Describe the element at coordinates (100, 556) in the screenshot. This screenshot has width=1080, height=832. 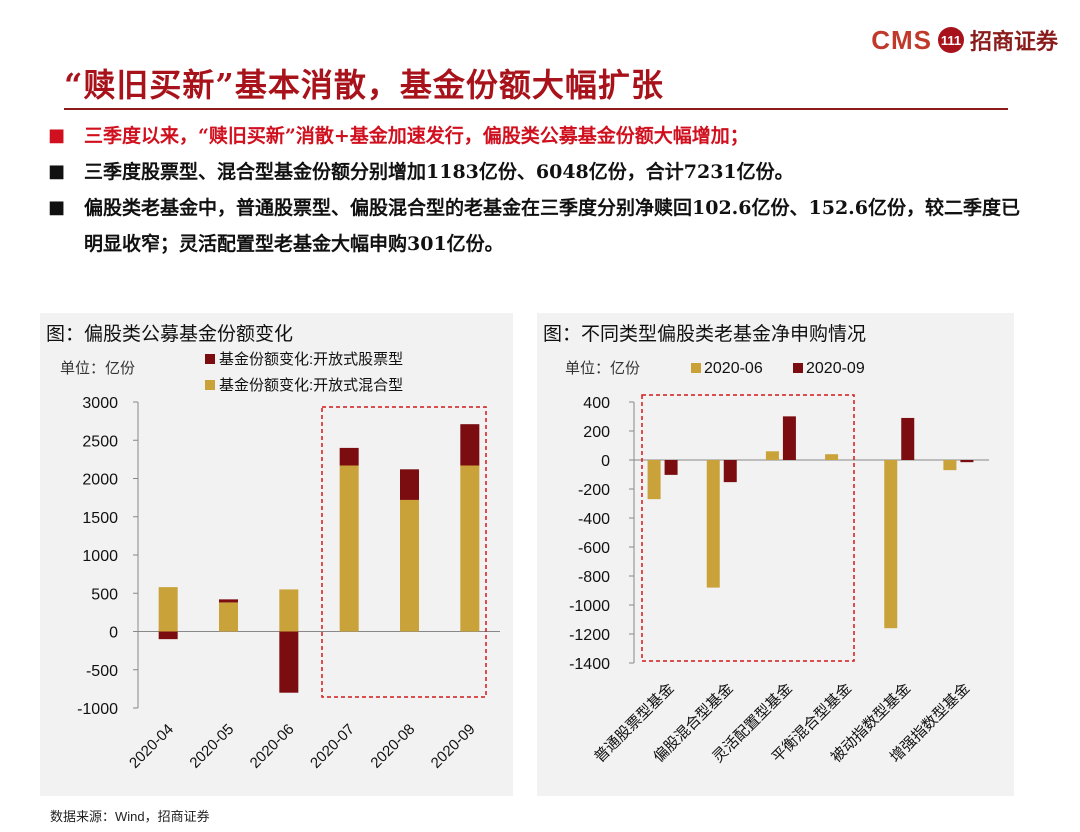
I see `left-y-tick-label: 1000` at that location.